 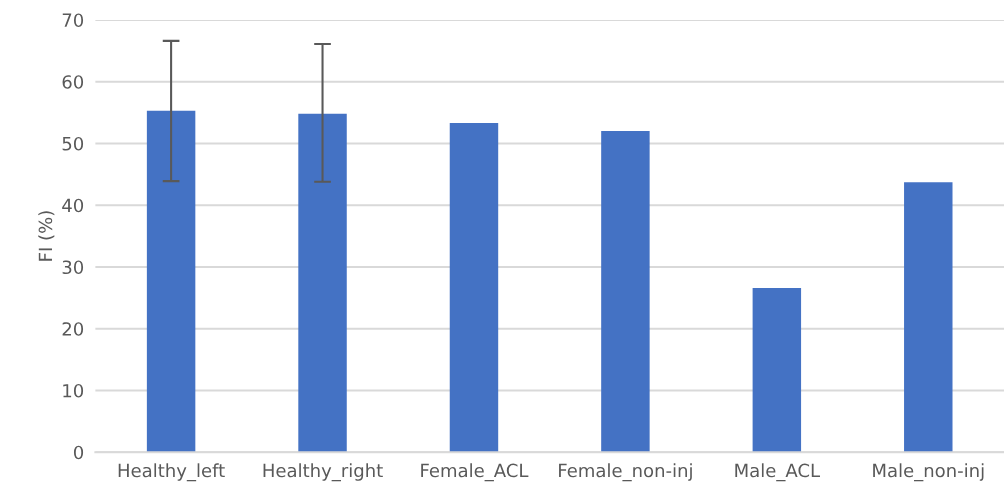 I want to click on y-tick-label: 10, so click(x=73, y=390).